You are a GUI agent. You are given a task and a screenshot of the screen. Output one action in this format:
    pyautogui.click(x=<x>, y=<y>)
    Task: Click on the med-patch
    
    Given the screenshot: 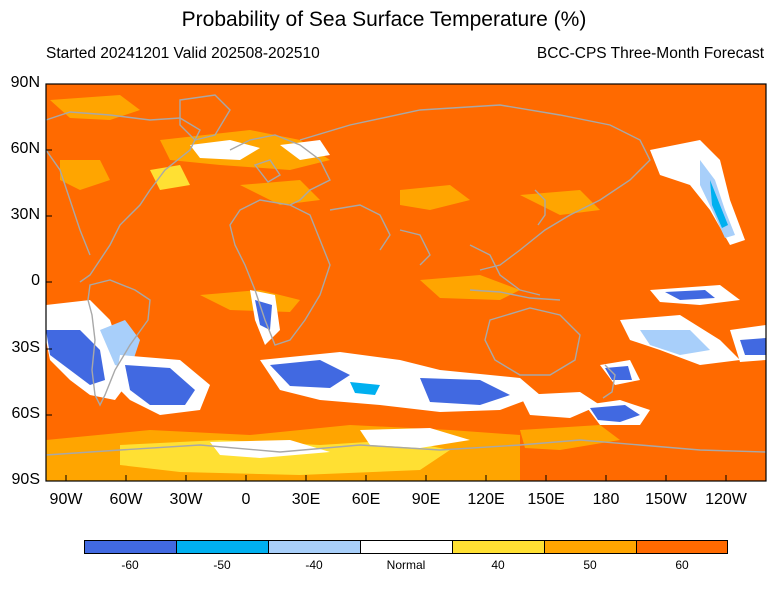 What is the action you would take?
    pyautogui.click(x=280, y=192)
    